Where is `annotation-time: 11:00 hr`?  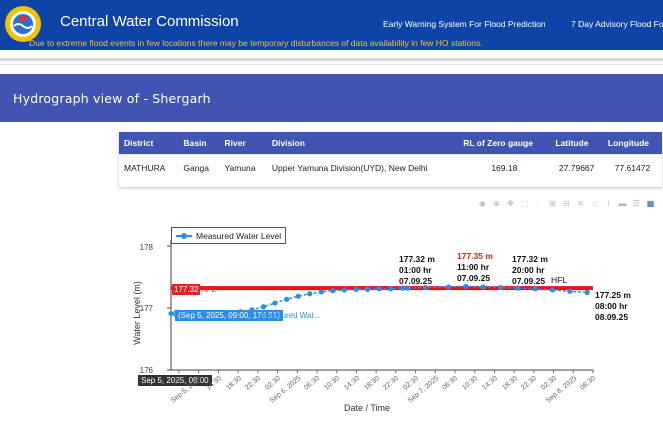 annotation-time: 11:00 hr is located at coordinates (473, 267).